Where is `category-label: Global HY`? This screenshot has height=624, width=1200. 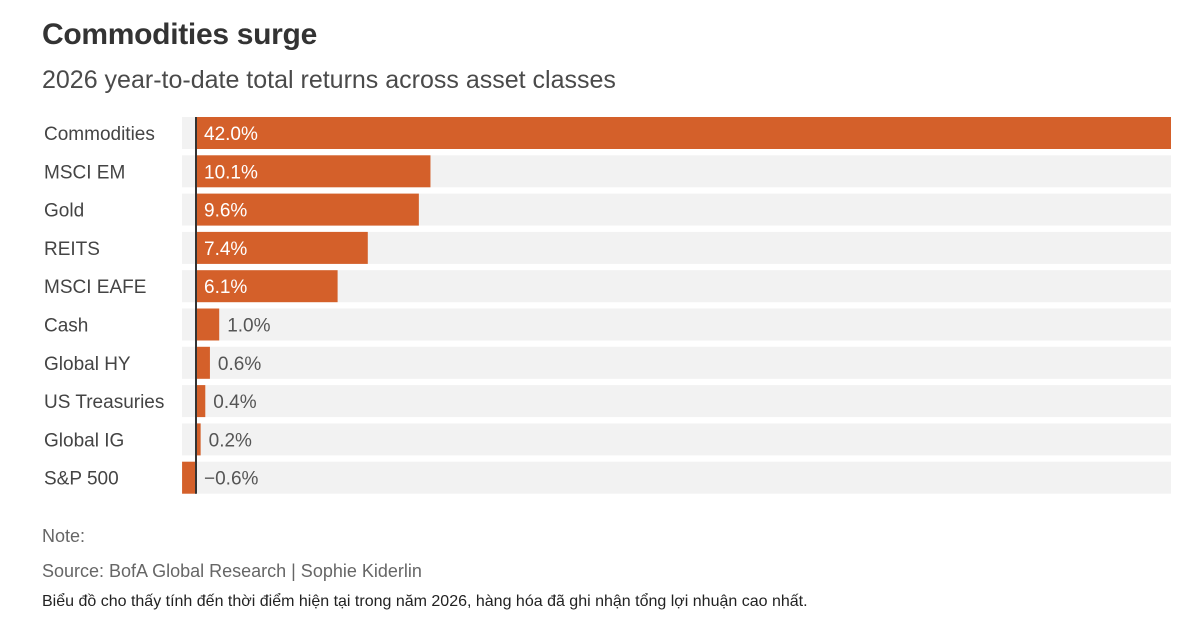
category-label: Global HY is located at coordinates (87, 364).